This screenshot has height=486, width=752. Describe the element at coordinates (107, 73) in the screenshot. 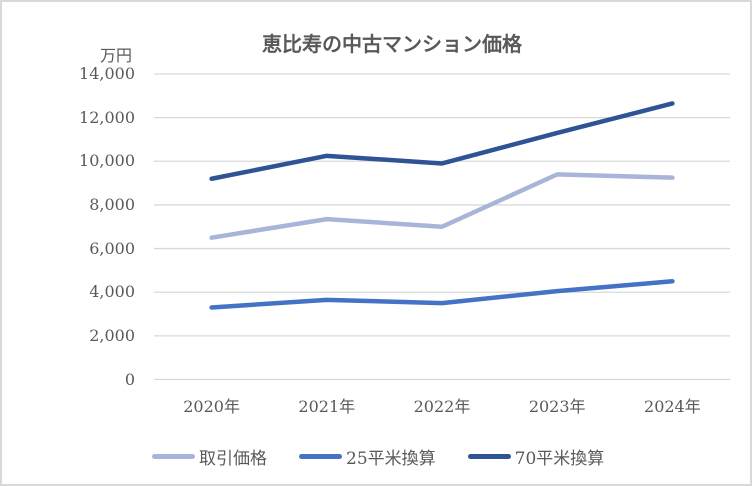

I see `y-axis-tick-label: 14,000` at that location.